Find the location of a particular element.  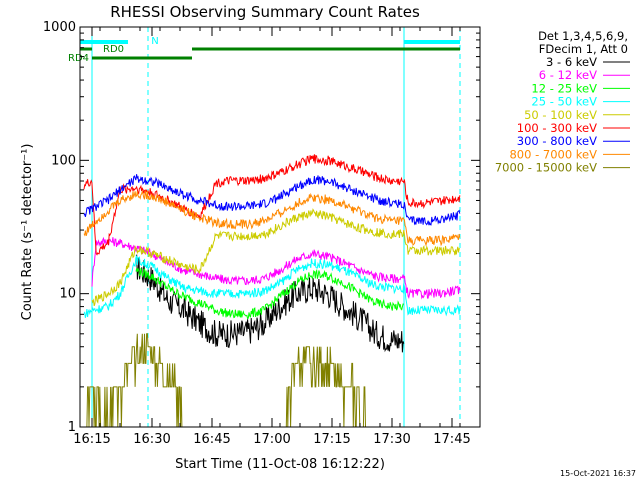

x-tick-label-2: 16:45 is located at coordinates (211, 439).